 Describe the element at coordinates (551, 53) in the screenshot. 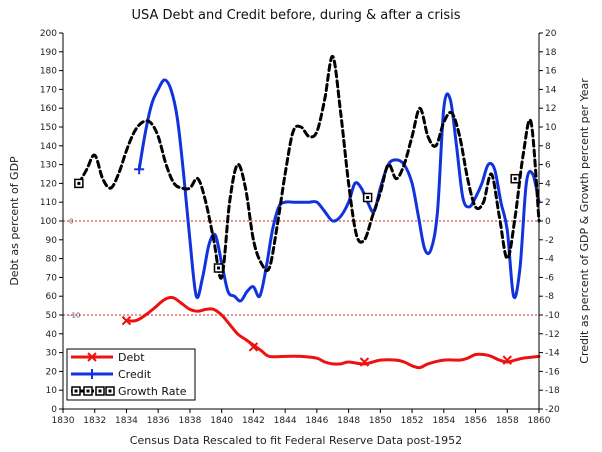

I see `y-right-tick-label: 18` at that location.